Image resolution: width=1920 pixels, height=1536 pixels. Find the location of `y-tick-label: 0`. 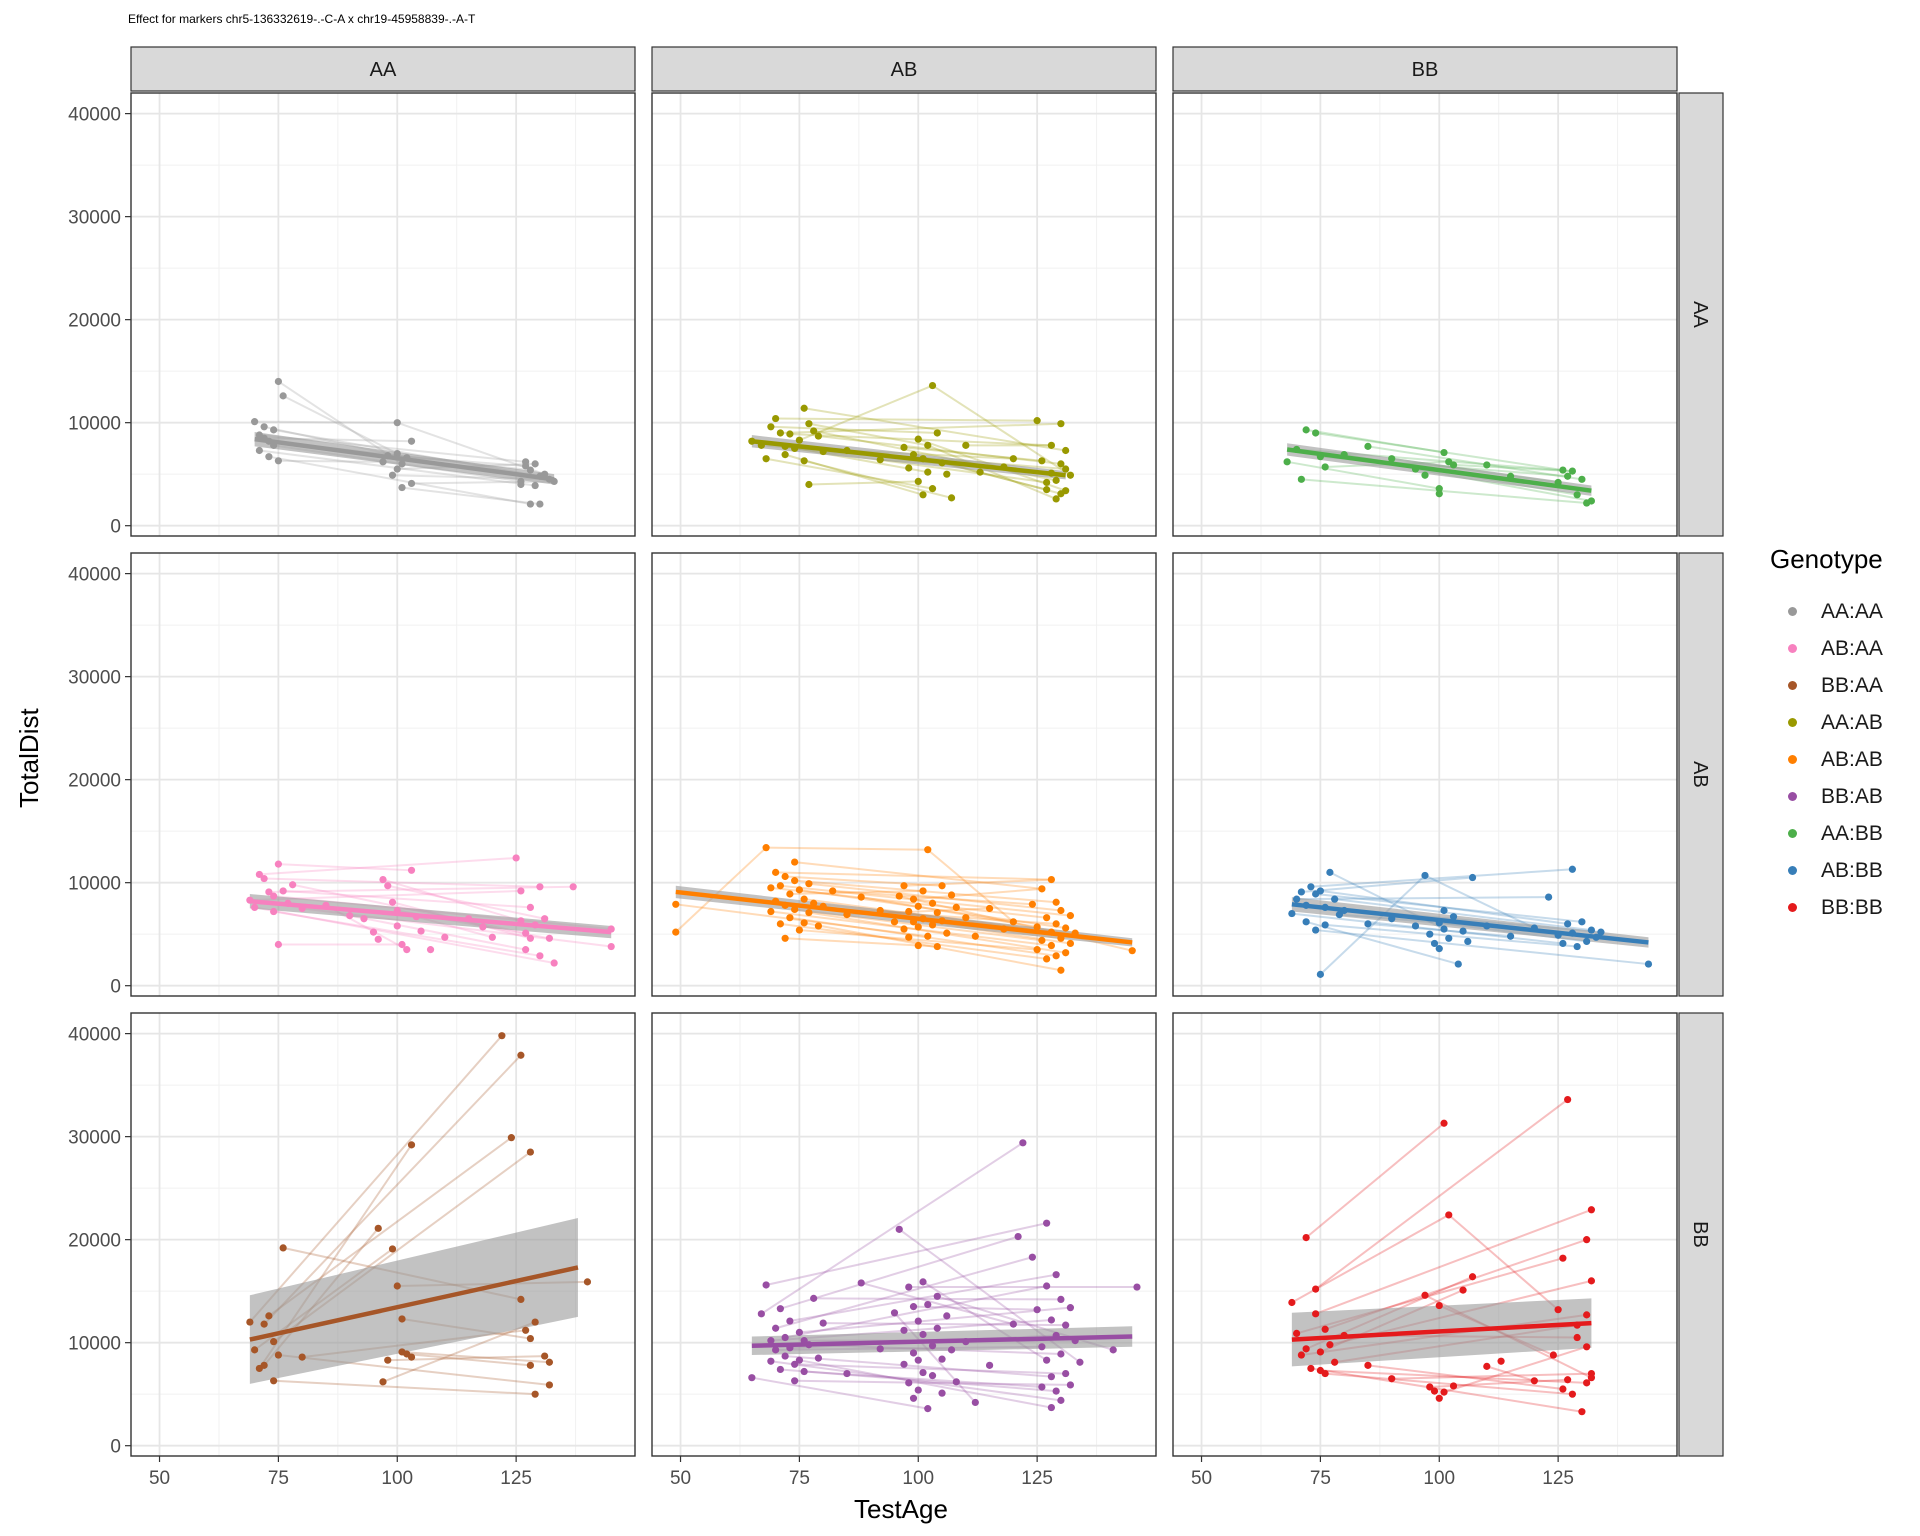

y-tick-label: 0 is located at coordinates (115, 1447).